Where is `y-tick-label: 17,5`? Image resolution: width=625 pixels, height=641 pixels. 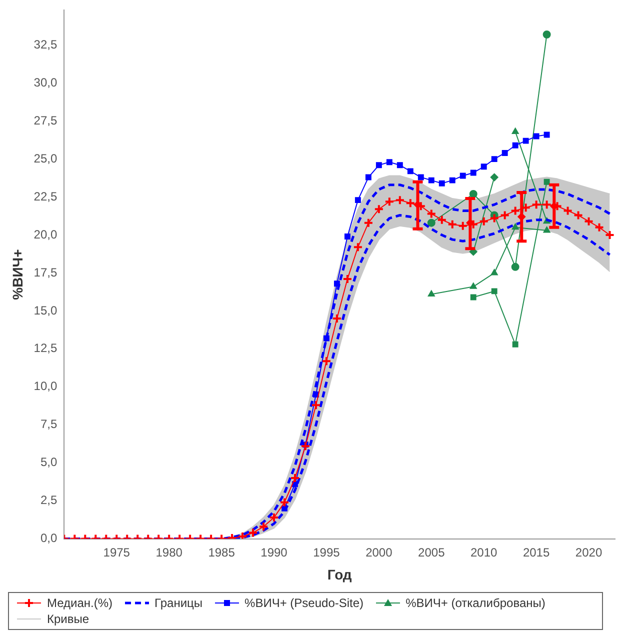 y-tick-label: 17,5 is located at coordinates (46, 272).